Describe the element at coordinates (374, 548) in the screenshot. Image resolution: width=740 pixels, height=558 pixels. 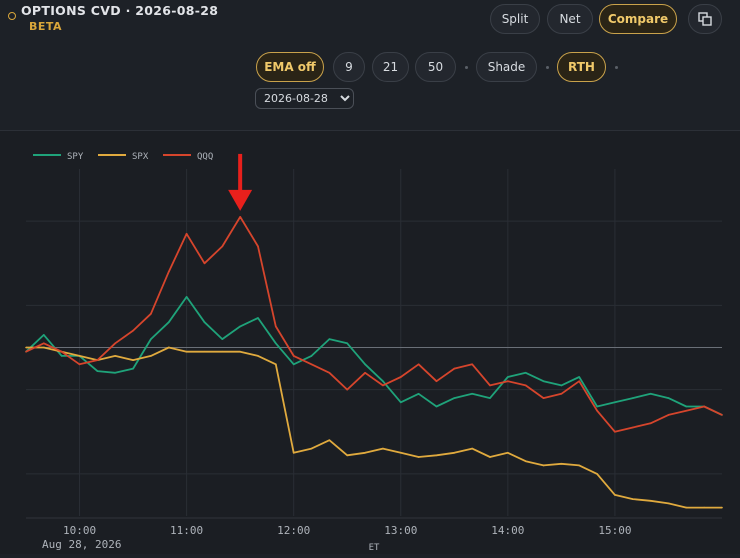
I see `x-axis-label: ET` at that location.